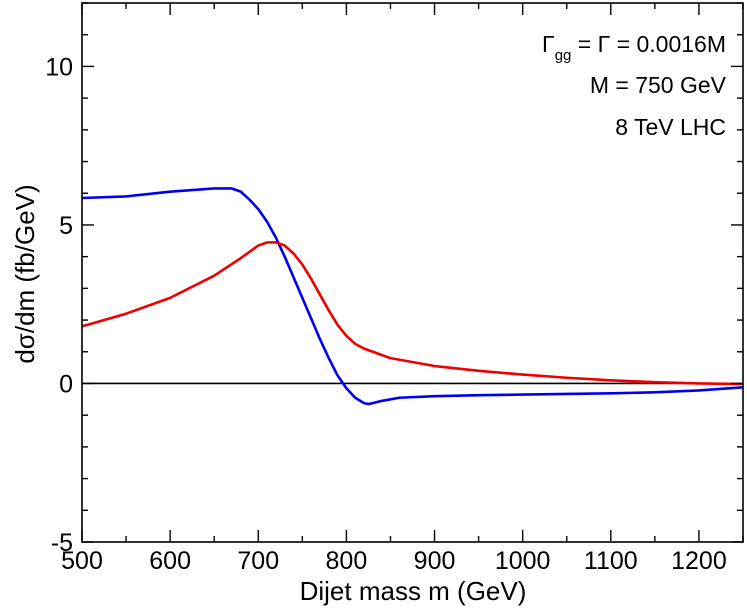  I want to click on y-tick-label: -5, so click(62, 543).